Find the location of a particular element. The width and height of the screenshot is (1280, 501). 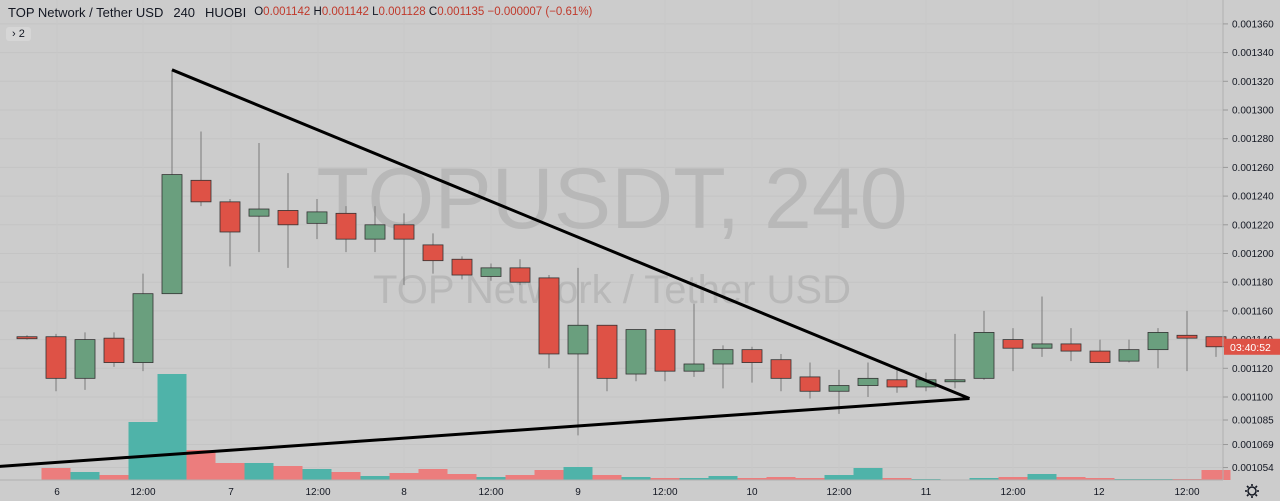

price-tick-label: 0.001180 is located at coordinates (1252, 283).